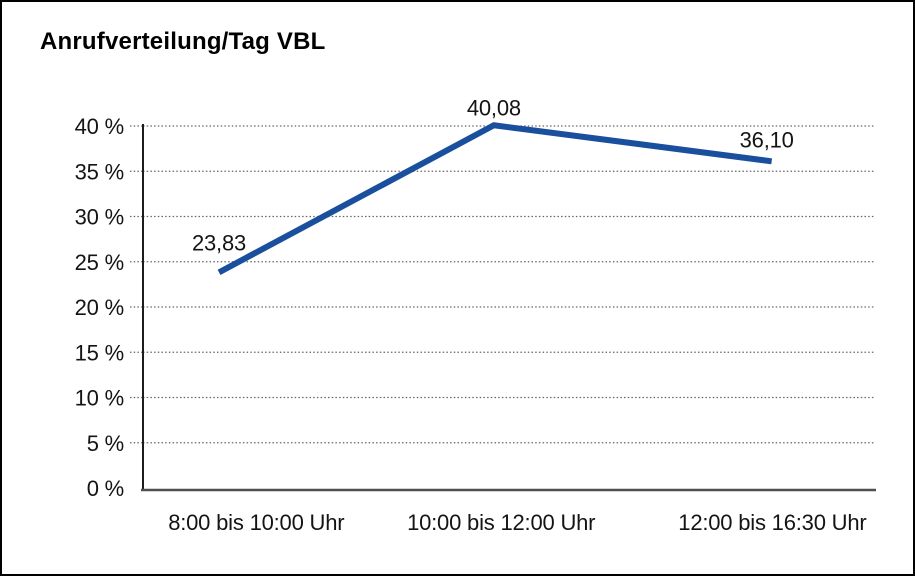 This screenshot has height=576, width=915. I want to click on y-tick-label: 5 %, so click(105, 443).